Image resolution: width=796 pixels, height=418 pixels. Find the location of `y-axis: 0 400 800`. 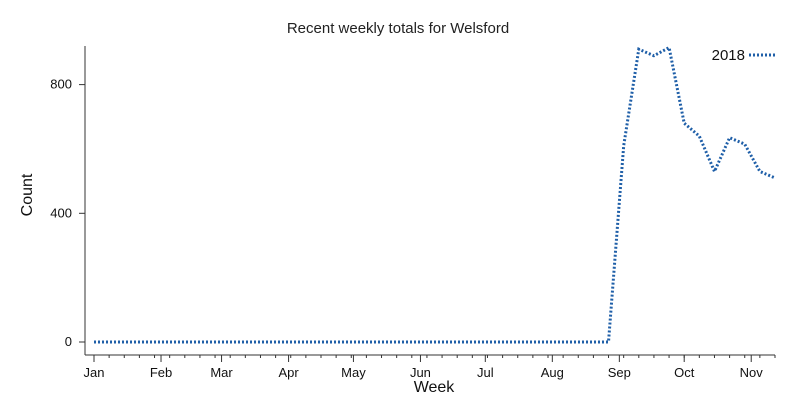

y-axis: 0 400 800 is located at coordinates (68, 200).